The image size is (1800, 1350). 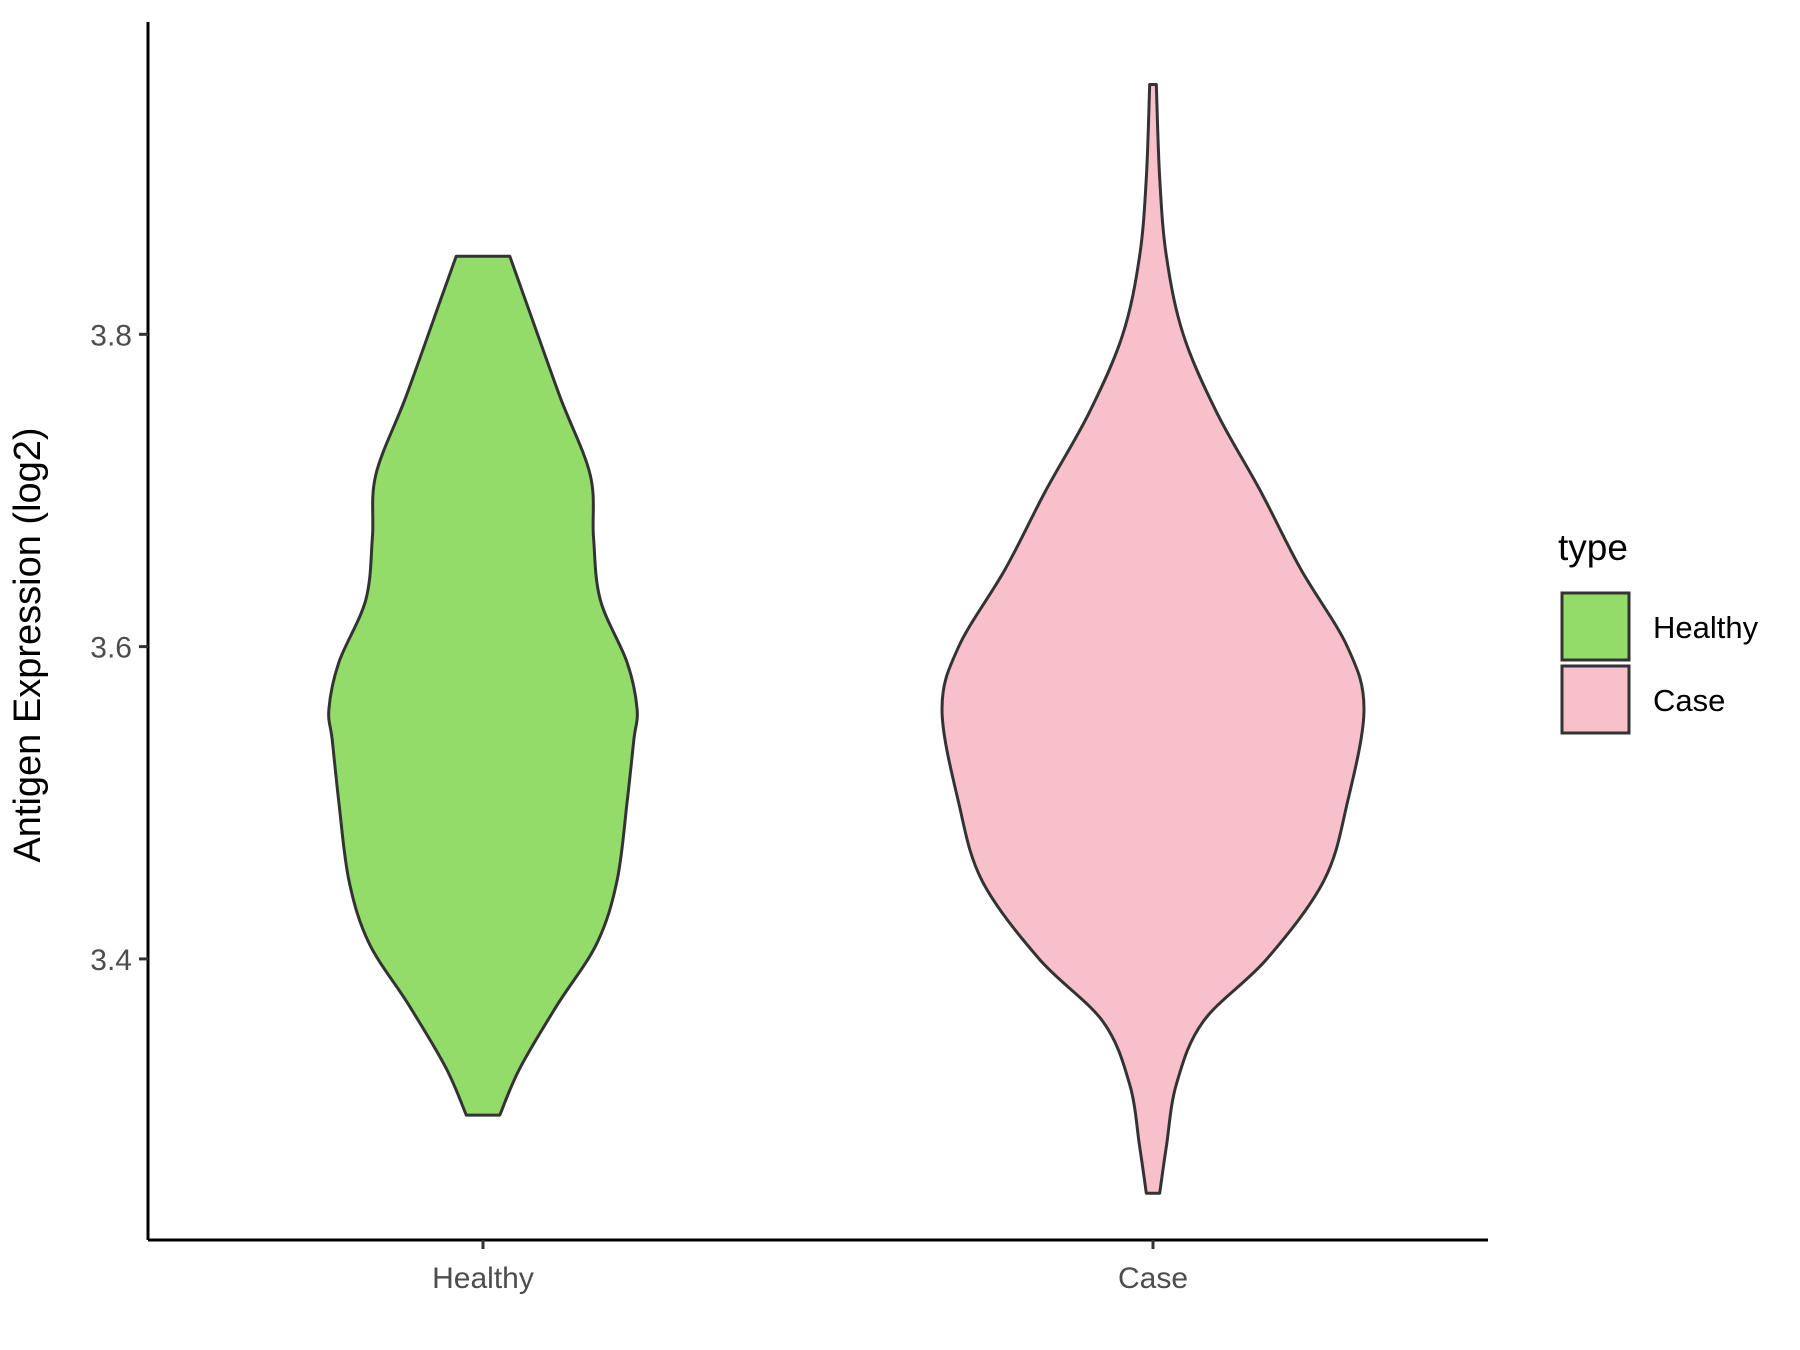 I want to click on violin-healthy, so click(x=483, y=685).